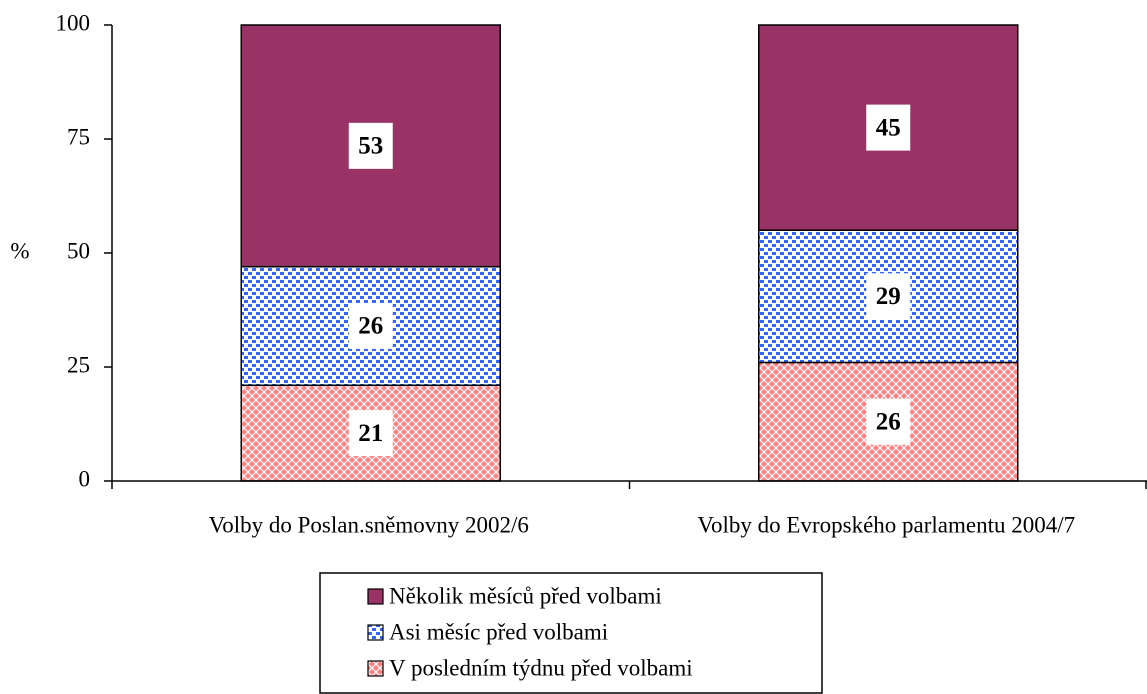 This screenshot has width=1147, height=694. I want to click on legend-label: Asi měsíc před volbami, so click(498, 631).